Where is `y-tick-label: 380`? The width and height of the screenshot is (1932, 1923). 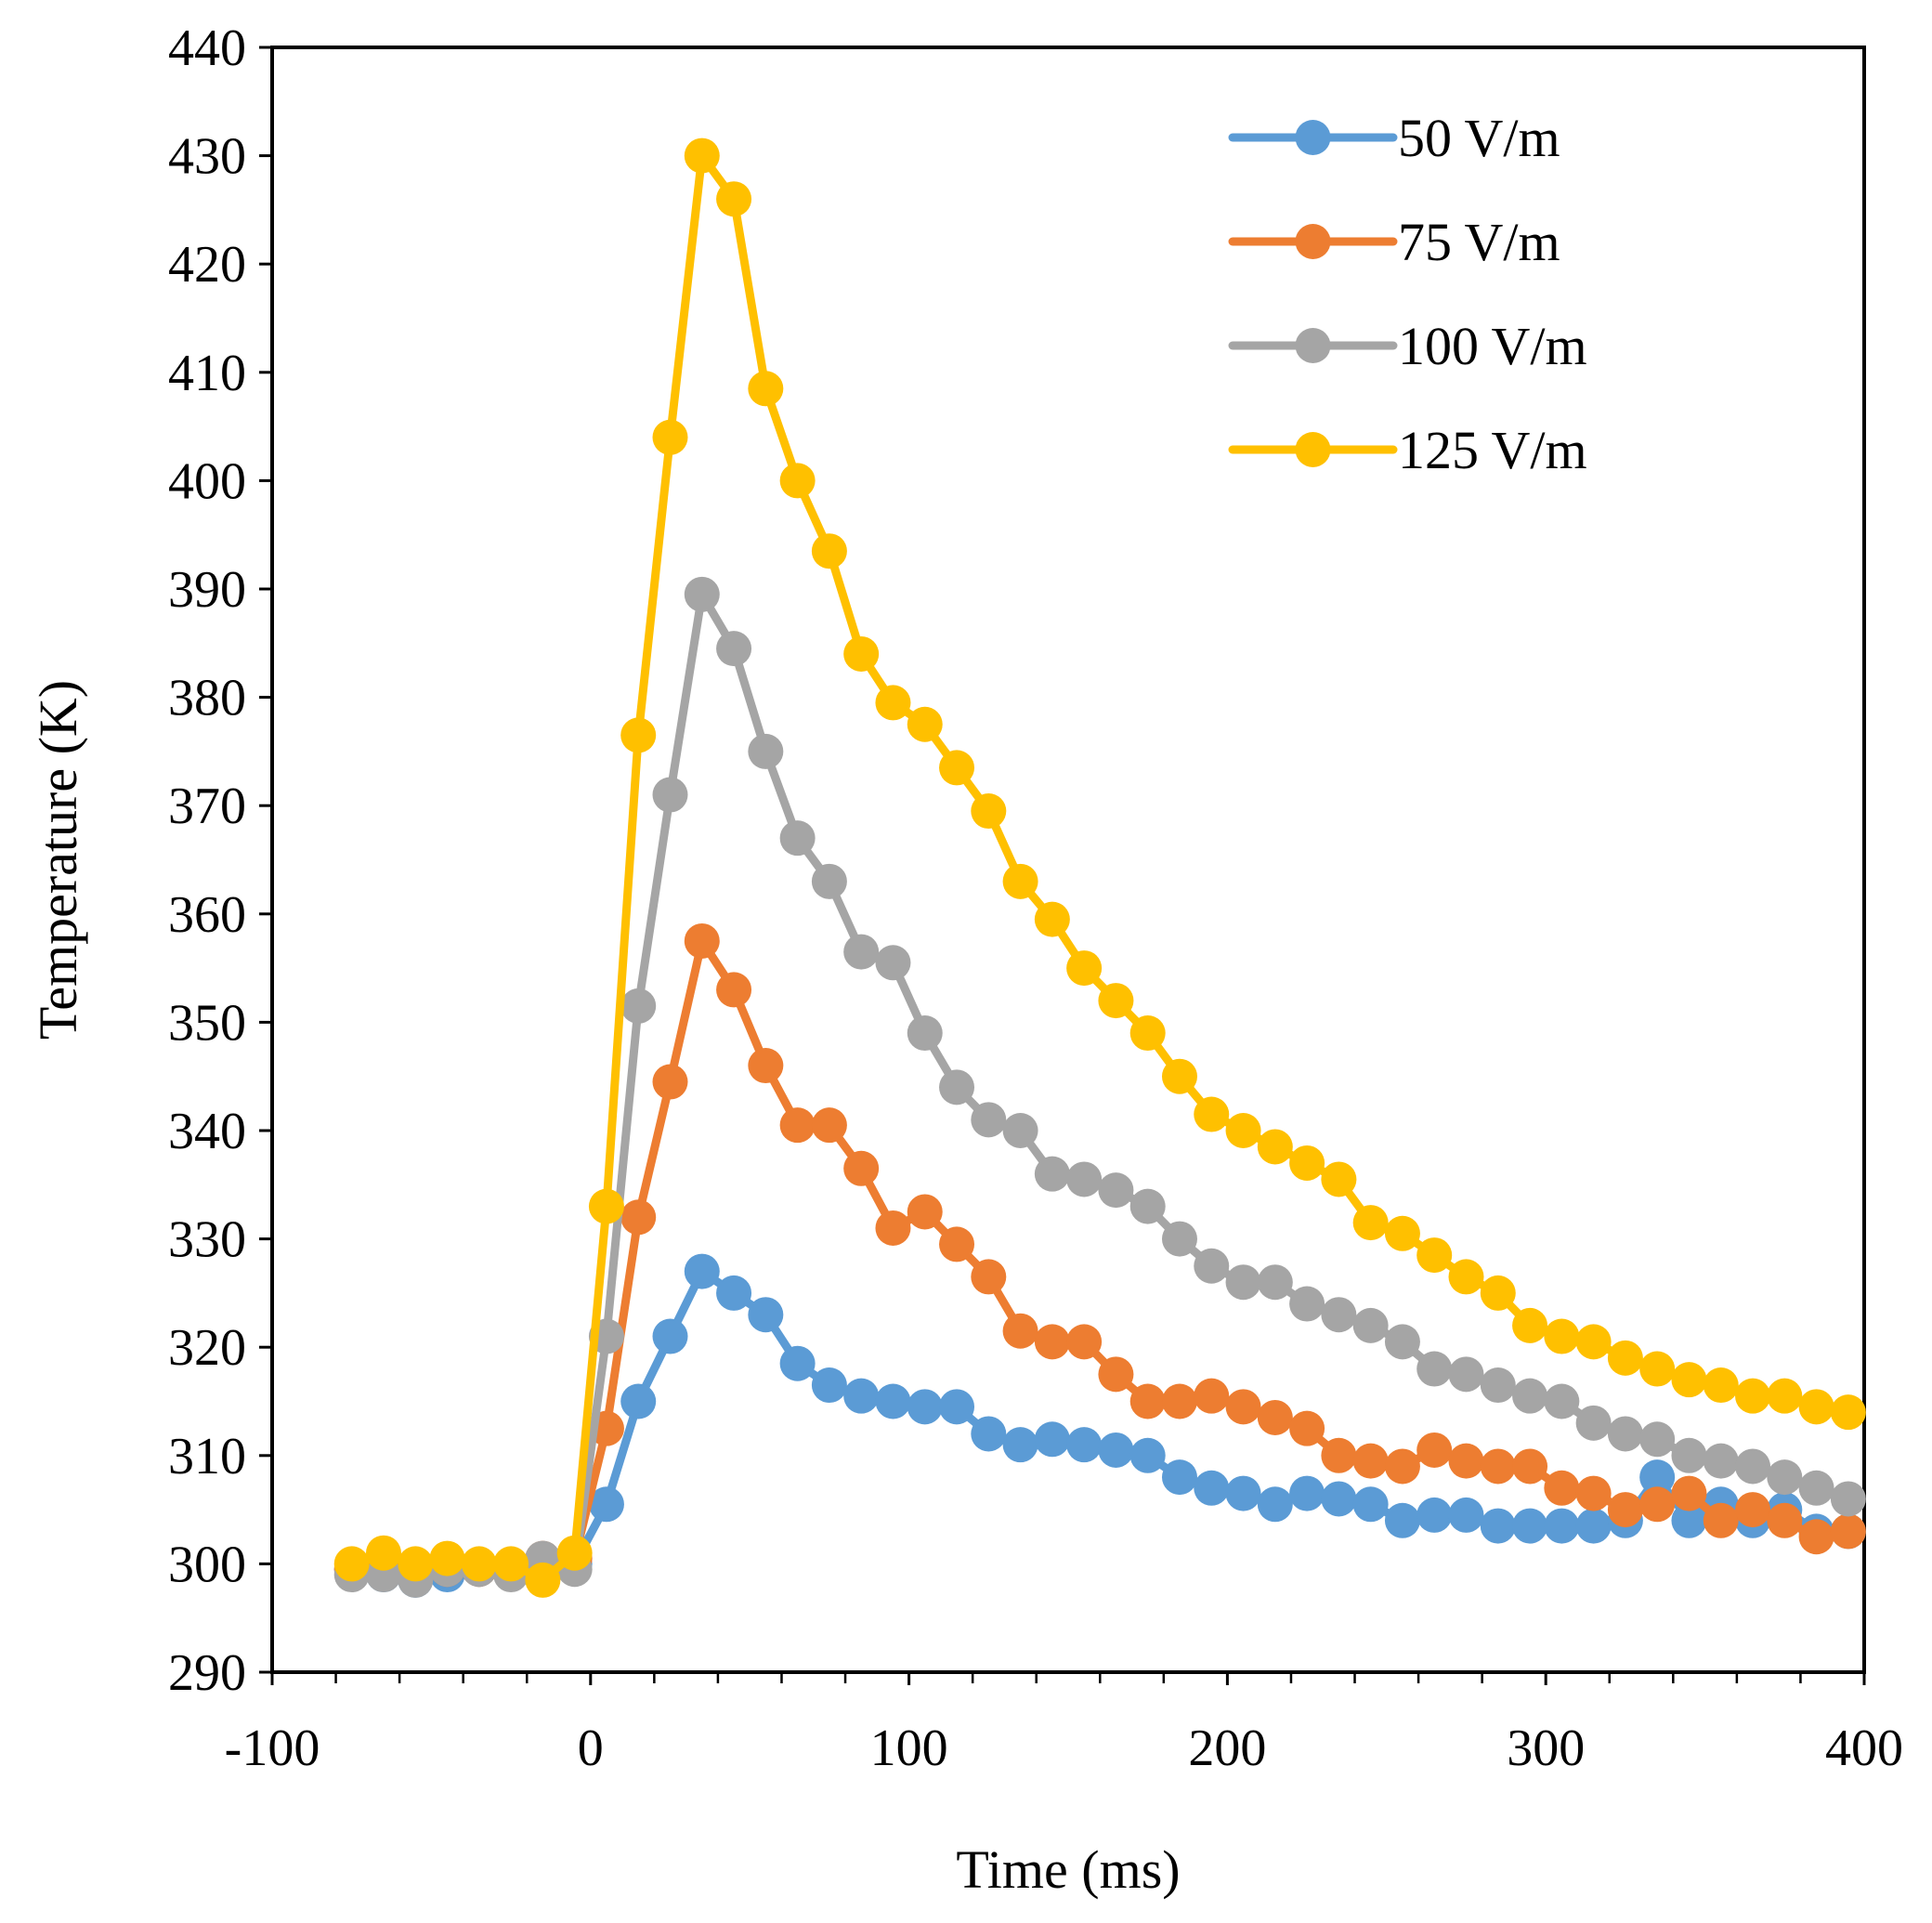 y-tick-label: 380 is located at coordinates (207, 699).